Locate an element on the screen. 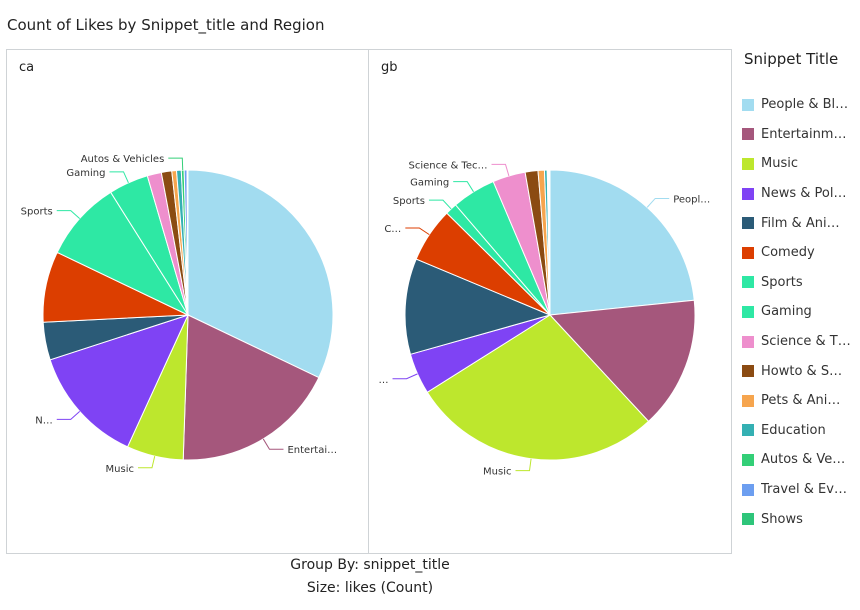  legend-item: Sports is located at coordinates (800, 283).